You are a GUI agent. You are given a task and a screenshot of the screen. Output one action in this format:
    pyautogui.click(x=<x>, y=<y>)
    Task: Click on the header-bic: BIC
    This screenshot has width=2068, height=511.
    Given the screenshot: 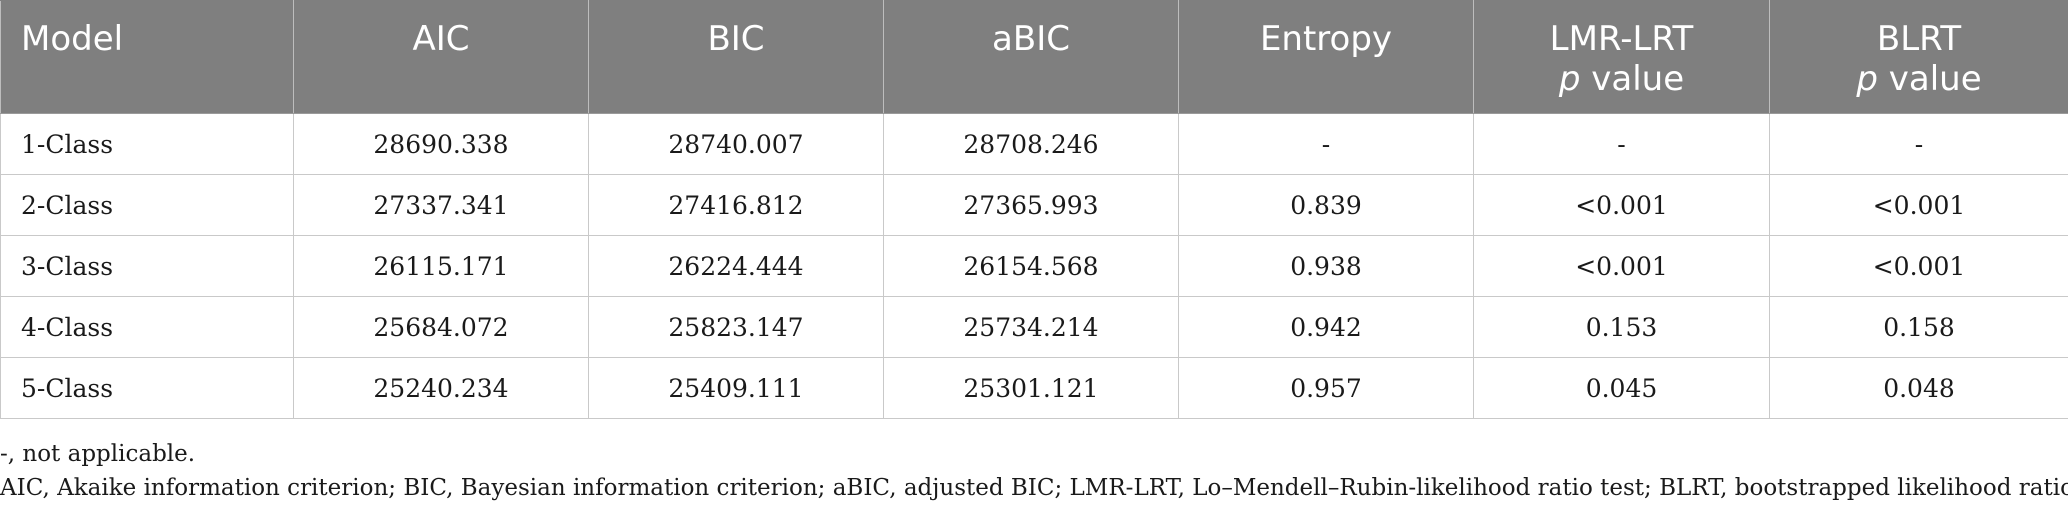 What is the action you would take?
    pyautogui.click(x=736, y=57)
    